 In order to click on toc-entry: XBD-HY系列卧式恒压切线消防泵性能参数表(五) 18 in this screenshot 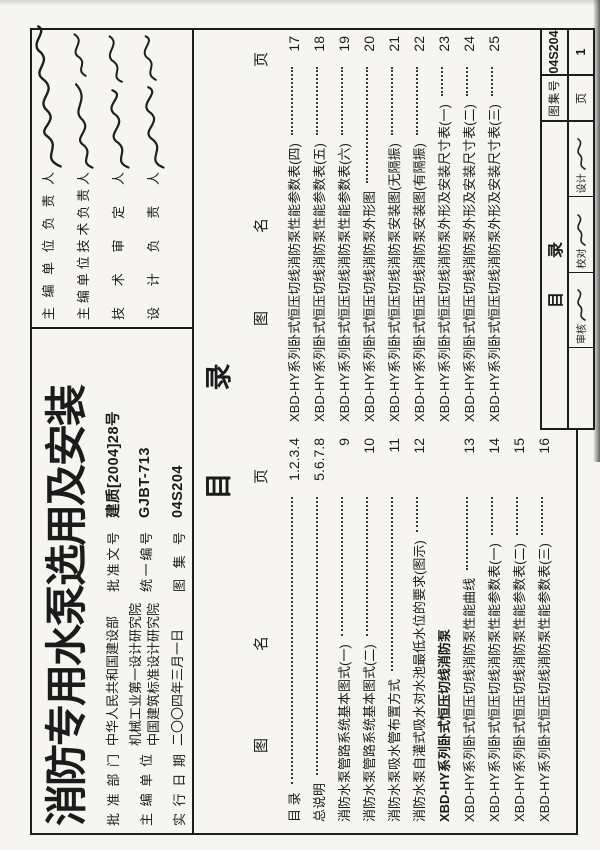, I will do `click(318, 229)`.